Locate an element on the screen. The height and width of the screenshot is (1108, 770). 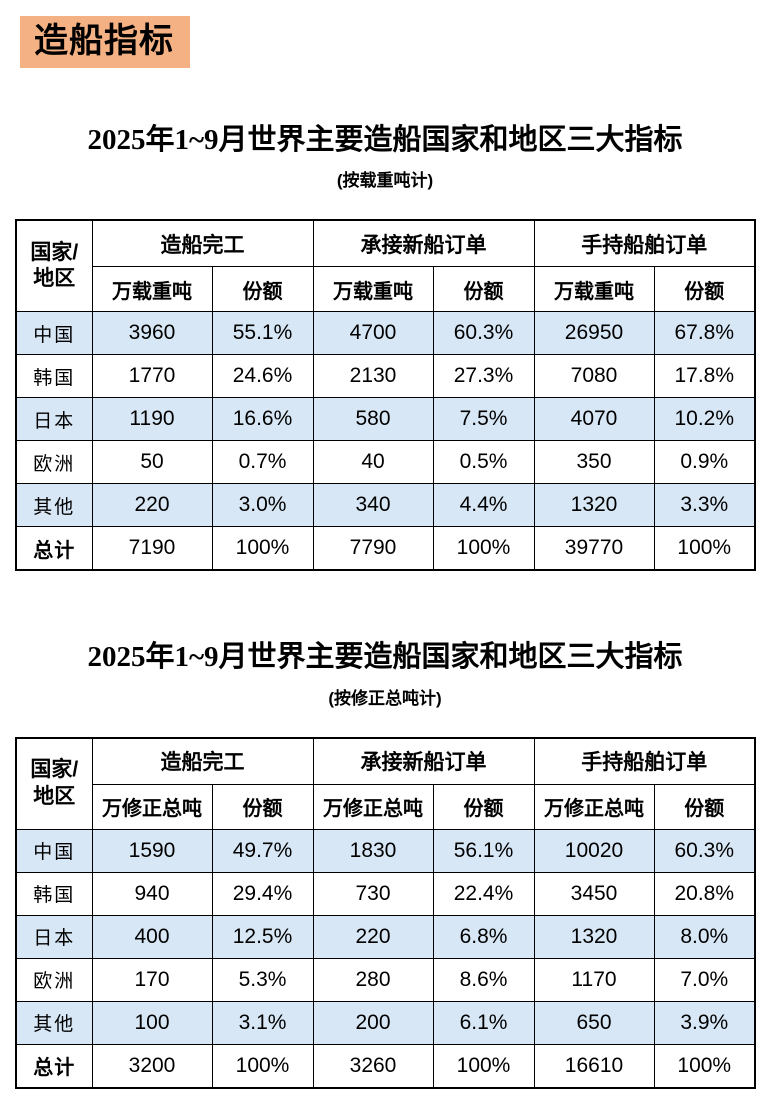
cell-value: 170 is located at coordinates (152, 979).